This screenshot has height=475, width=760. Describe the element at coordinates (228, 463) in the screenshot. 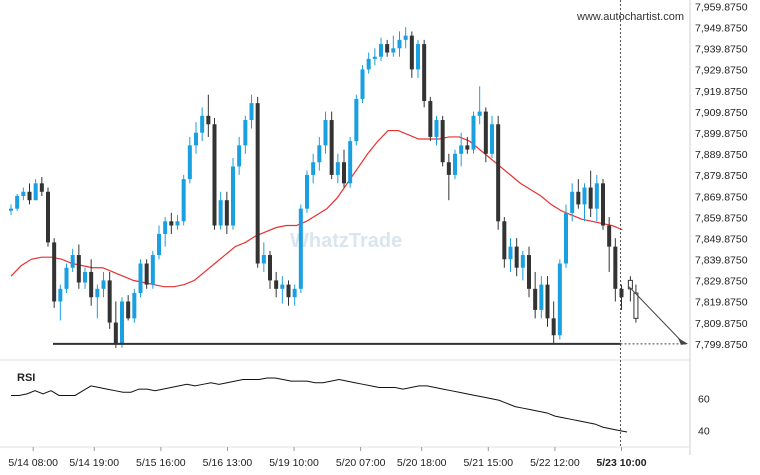

I see `time-tick-label: 5/16 13:00` at that location.